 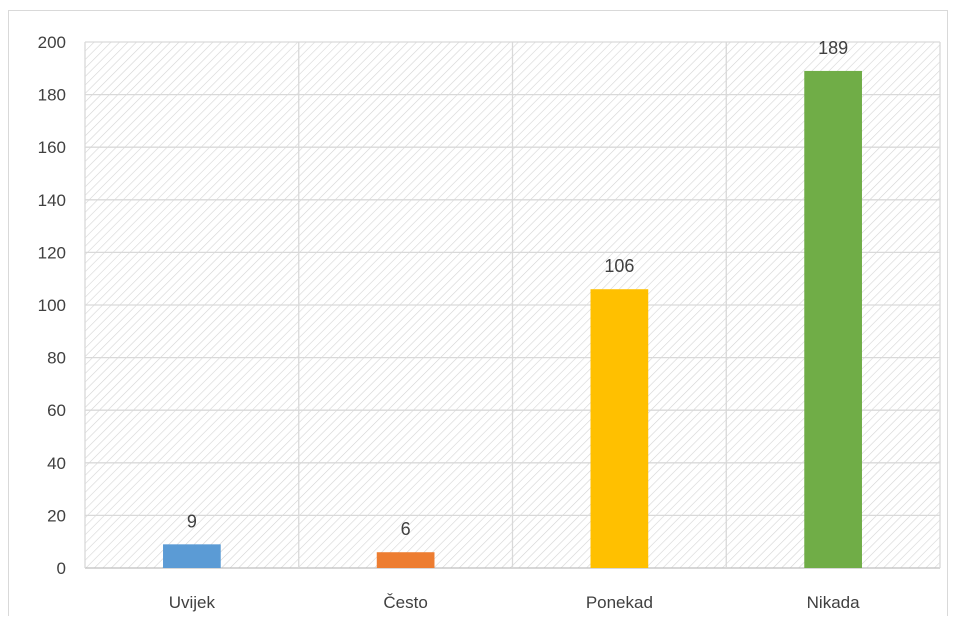 I want to click on y-tick-label: 100, so click(x=52, y=305).